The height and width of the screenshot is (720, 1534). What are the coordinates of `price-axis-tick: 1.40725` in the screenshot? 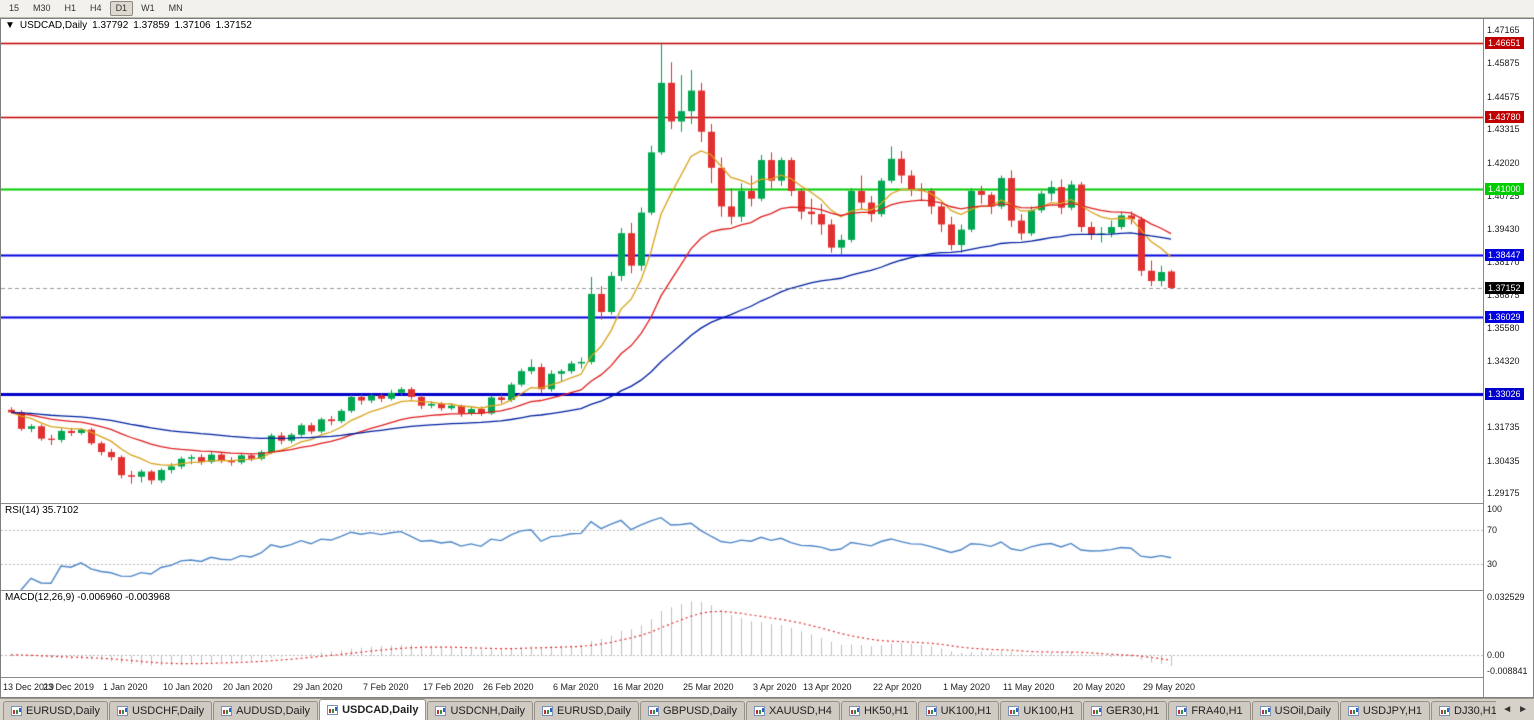 It's located at (1503, 195).